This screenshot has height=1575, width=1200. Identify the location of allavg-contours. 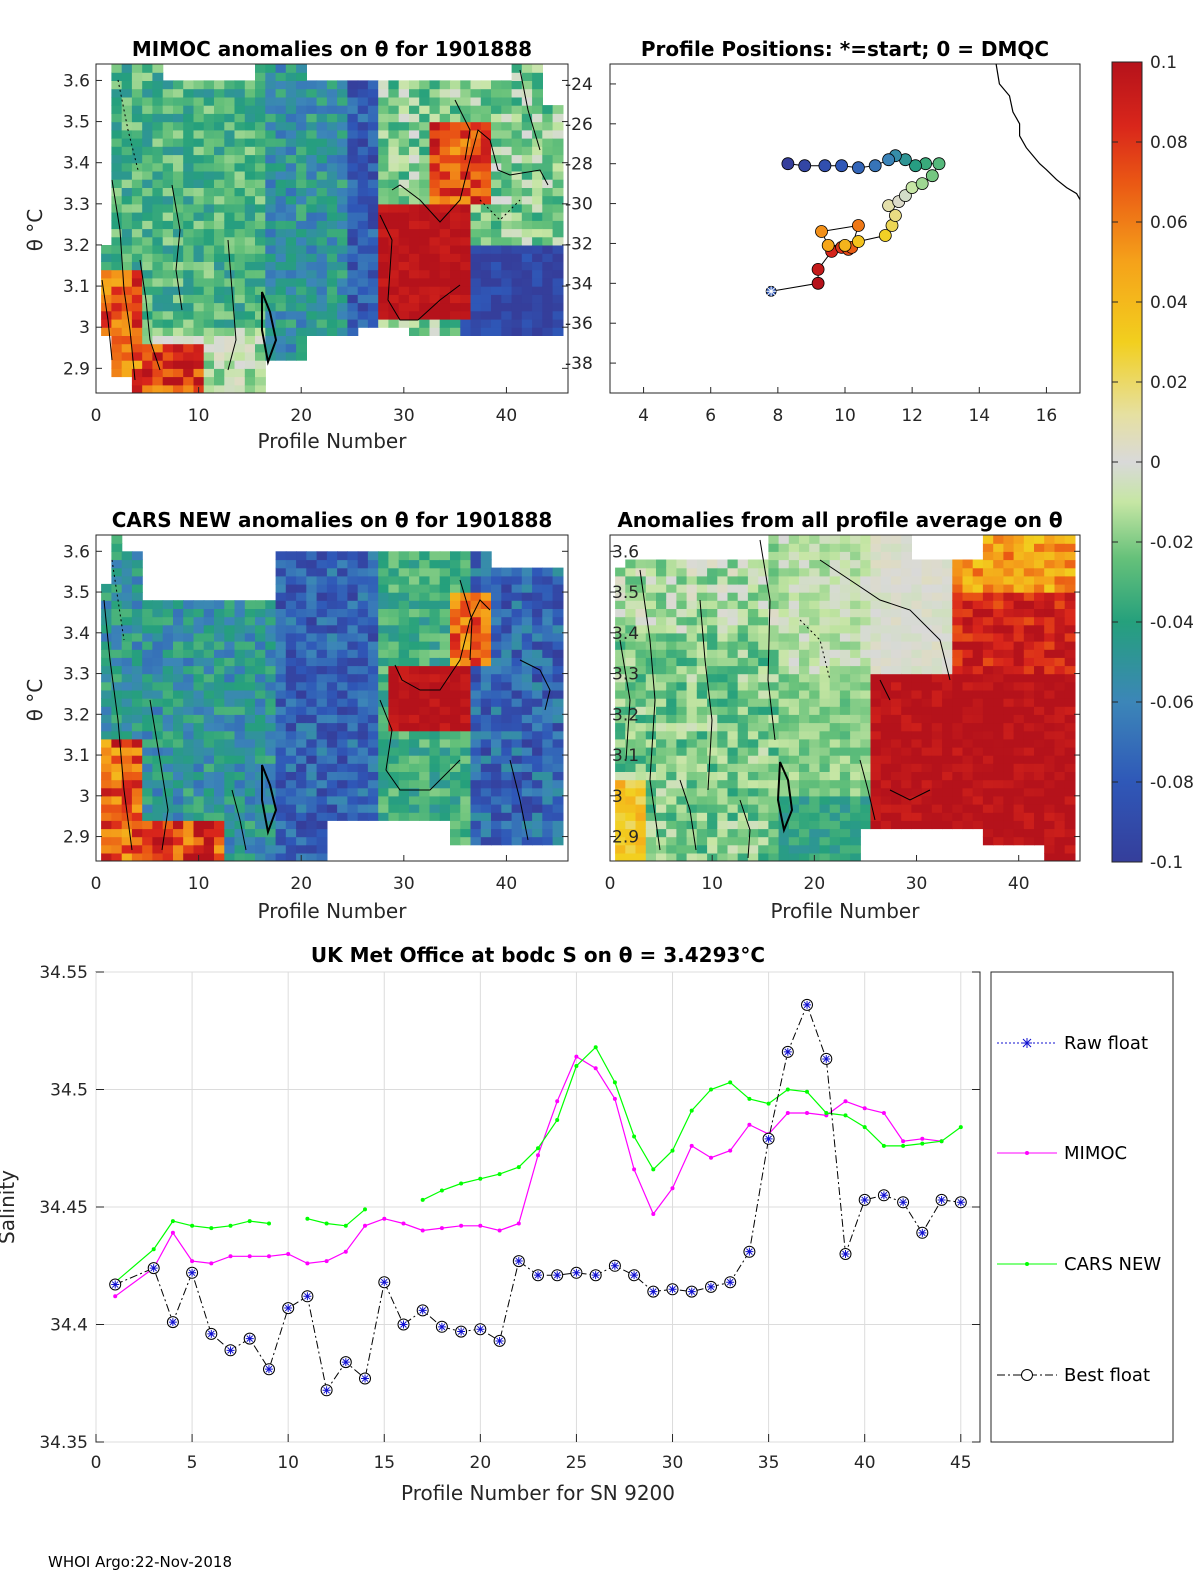
(785, 699).